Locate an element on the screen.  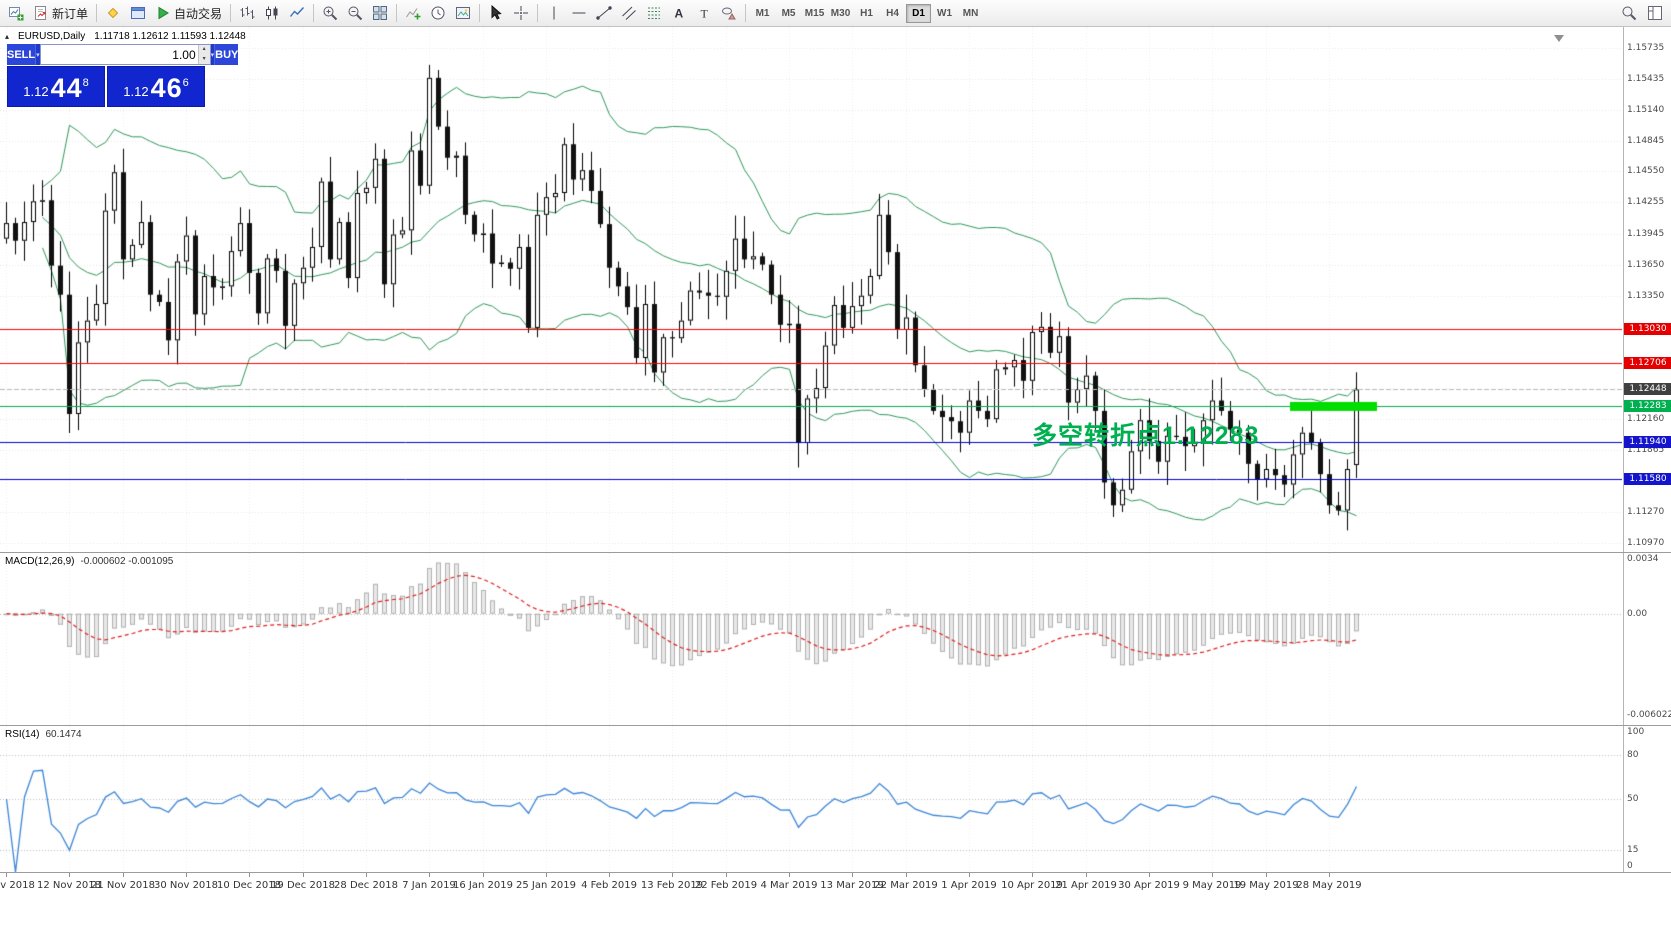
time-label: 7 Jan 2019 is located at coordinates (429, 885).